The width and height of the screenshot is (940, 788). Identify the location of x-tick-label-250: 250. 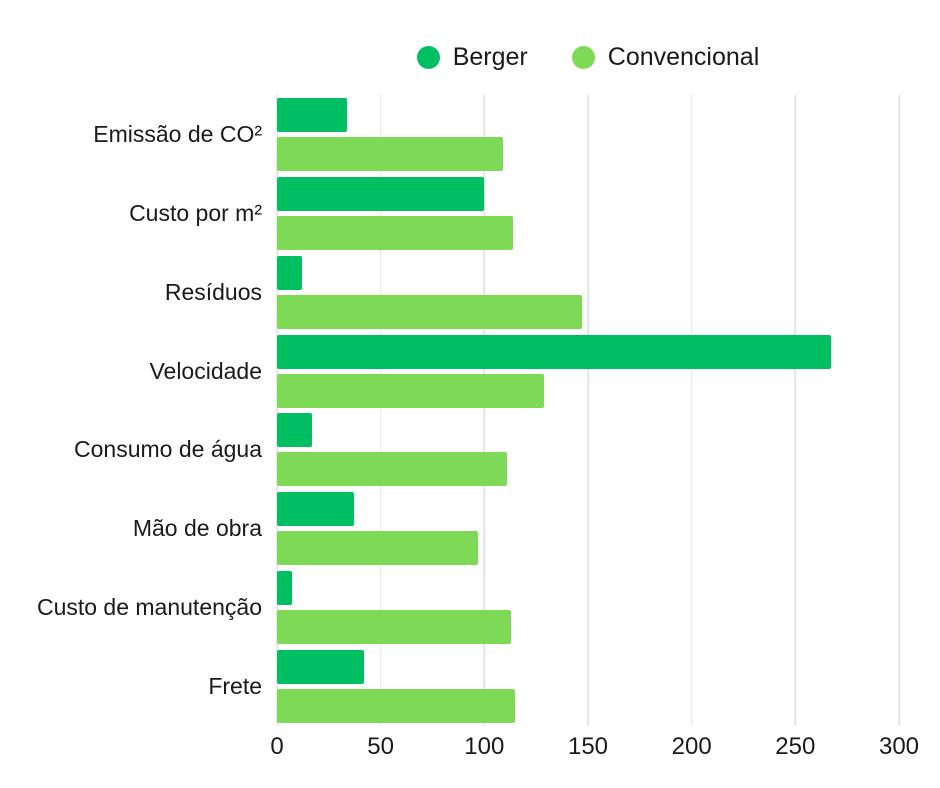
(795, 746).